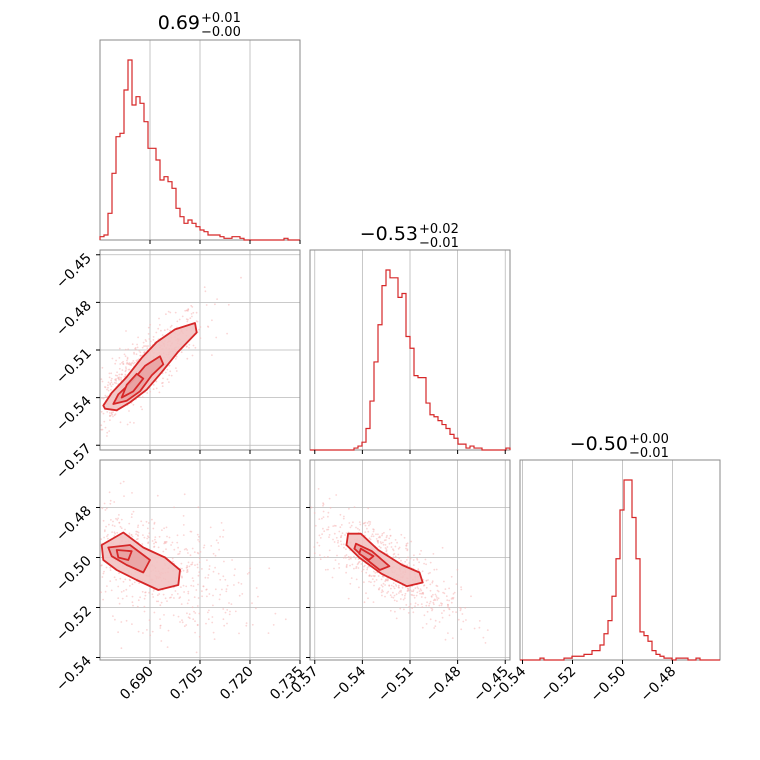  What do you see at coordinates (396, 685) in the screenshot?
I see `x-tick-label: −0.51` at bounding box center [396, 685].